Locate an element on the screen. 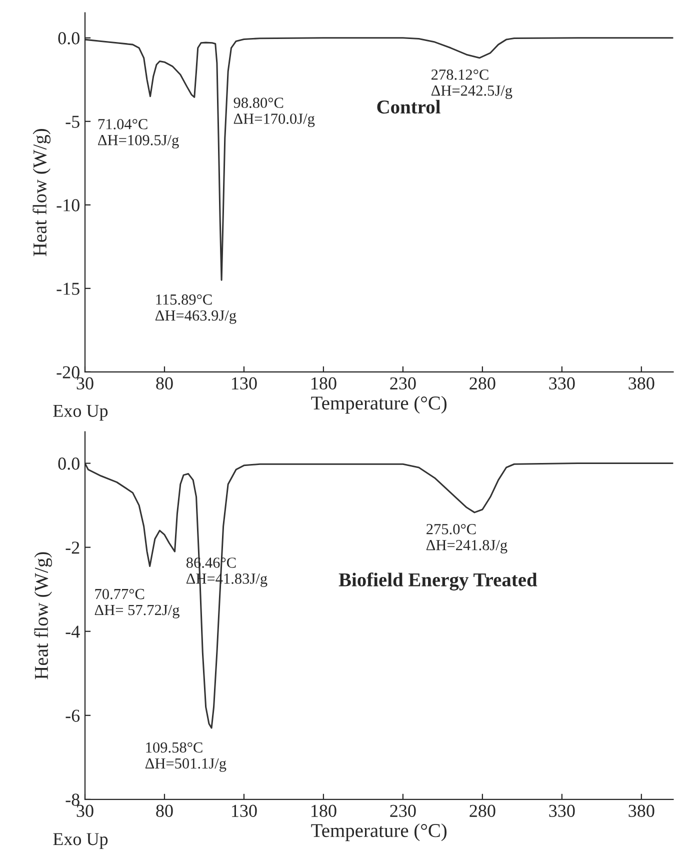 The image size is (680, 855). y-tick-label: -2 is located at coordinates (73, 548).